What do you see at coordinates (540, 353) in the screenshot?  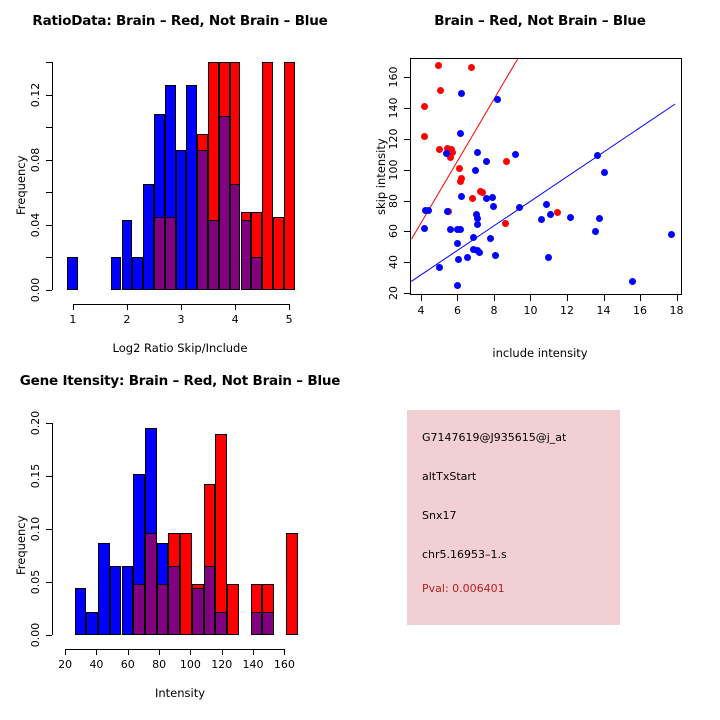 I see `scatter-xlabel: include intensity` at bounding box center [540, 353].